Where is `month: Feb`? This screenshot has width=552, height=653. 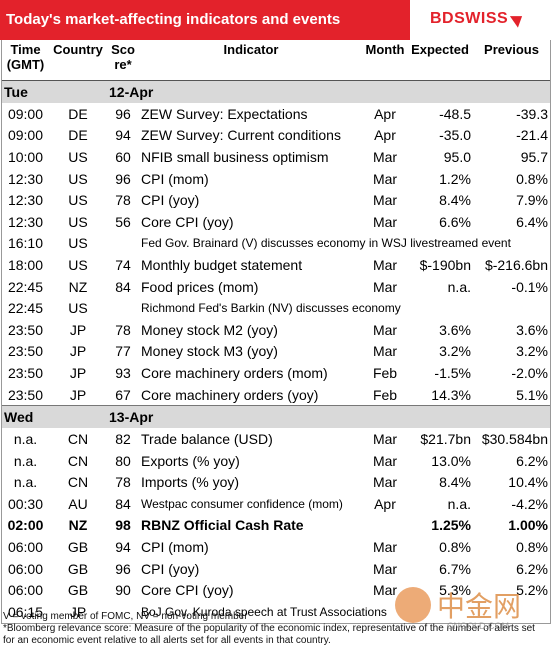
month: Feb is located at coordinates (385, 394).